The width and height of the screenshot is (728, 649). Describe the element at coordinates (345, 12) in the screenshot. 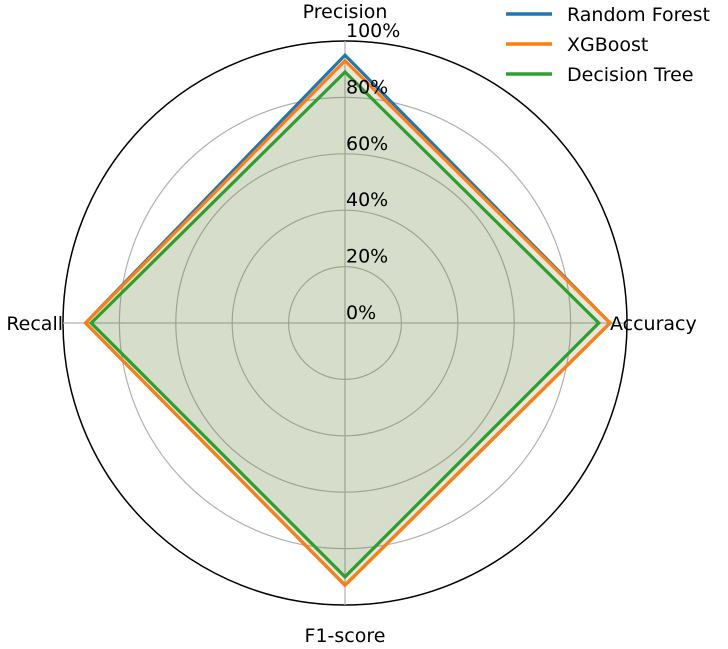

I see `axis-label-precision: Precision` at that location.